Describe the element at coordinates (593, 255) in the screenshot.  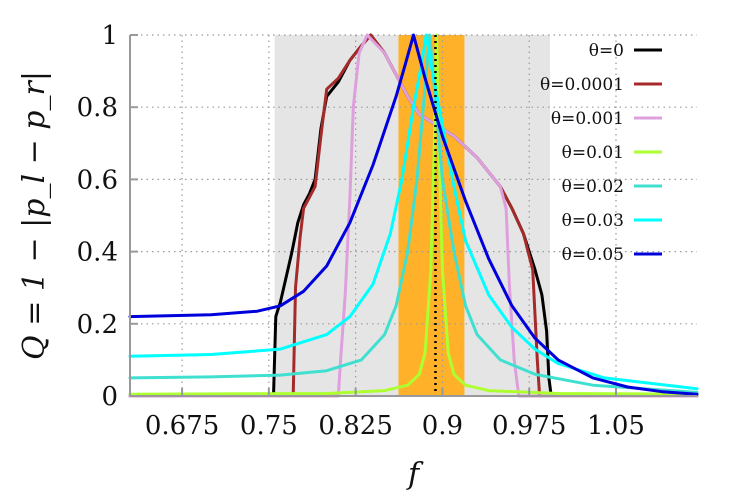
I see `legend-label-7: θ=0.05` at that location.